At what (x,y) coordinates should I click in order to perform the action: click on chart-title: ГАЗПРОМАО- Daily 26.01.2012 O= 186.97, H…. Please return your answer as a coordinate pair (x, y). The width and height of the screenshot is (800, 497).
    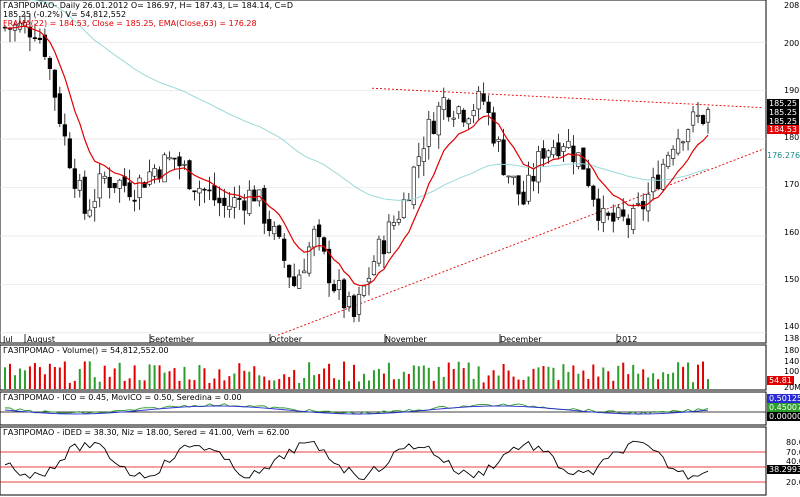
    Looking at the image, I should click on (148, 5).